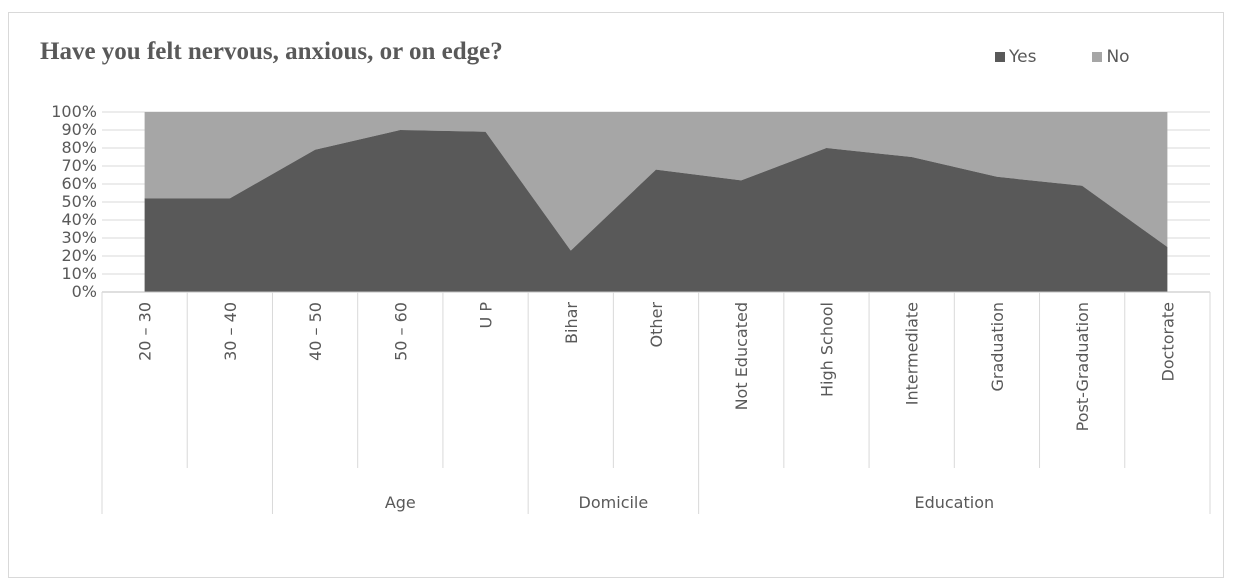  Describe the element at coordinates (400, 502) in the screenshot. I see `x-group-label: Age` at that location.